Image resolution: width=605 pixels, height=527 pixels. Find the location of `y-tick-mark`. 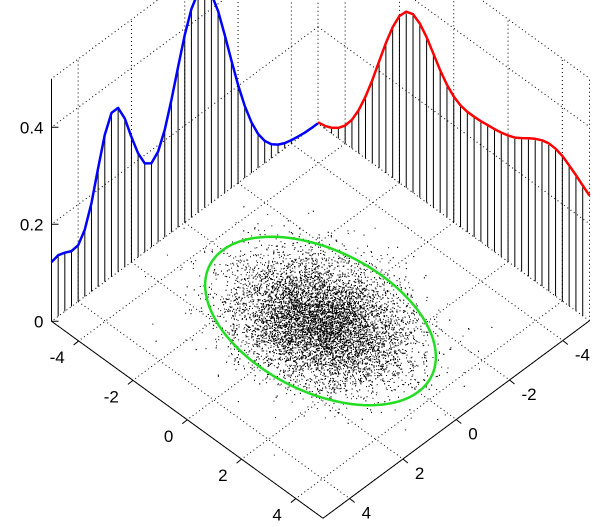

y-tick-mark is located at coordinates (565, 343).